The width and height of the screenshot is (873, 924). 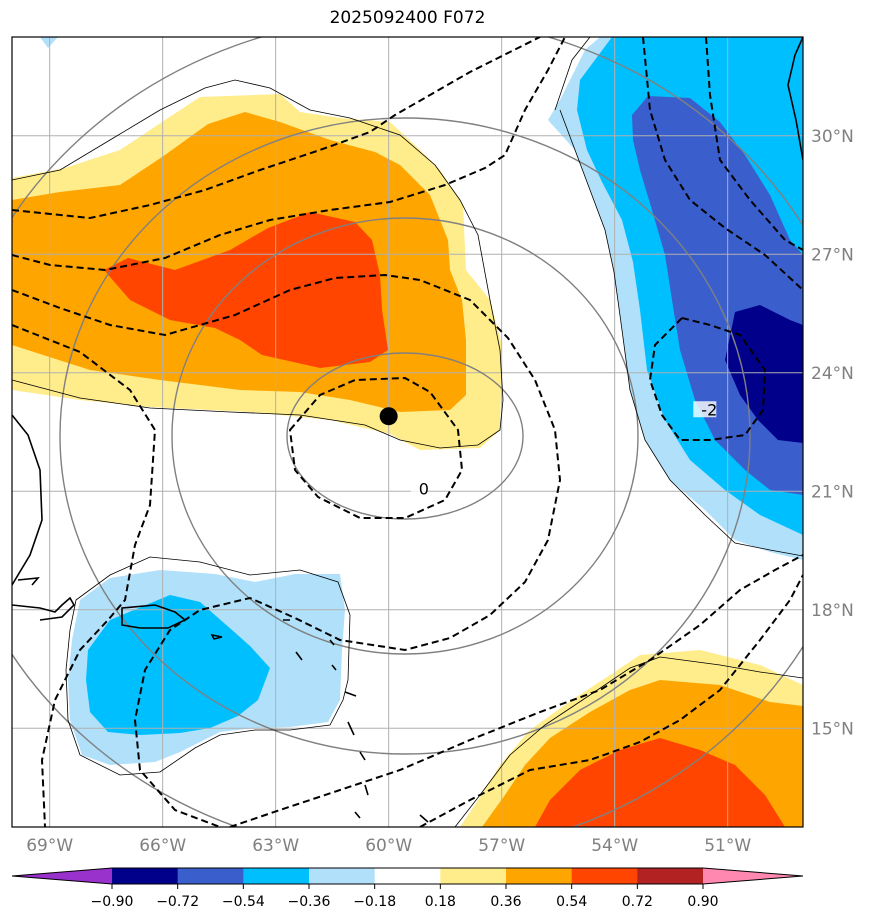 What do you see at coordinates (727, 846) in the screenshot?
I see `lon-tick-label: 51°W` at bounding box center [727, 846].